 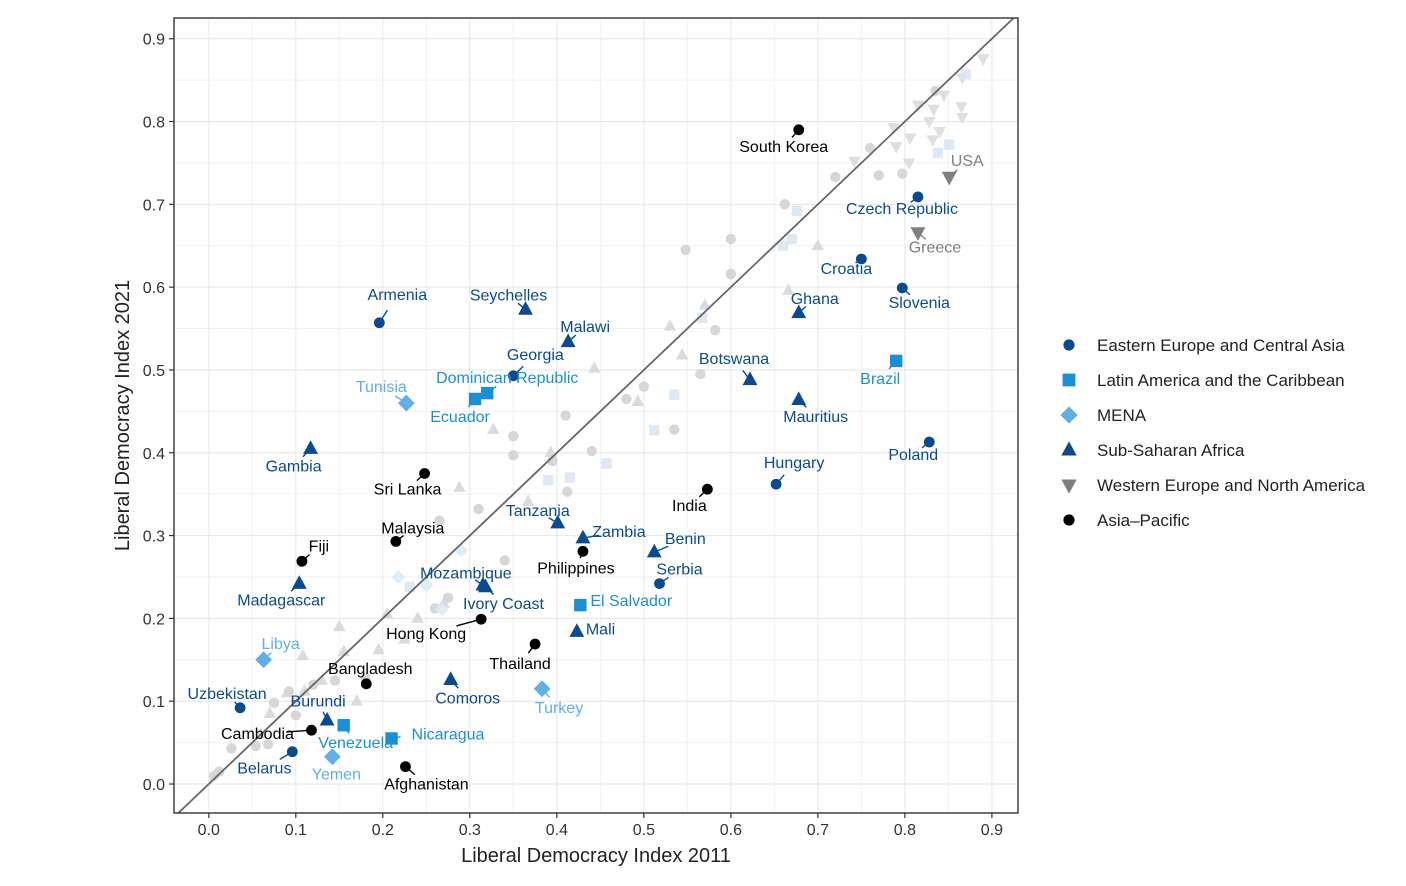 I want to click on point-nicaragua, so click(x=391, y=738).